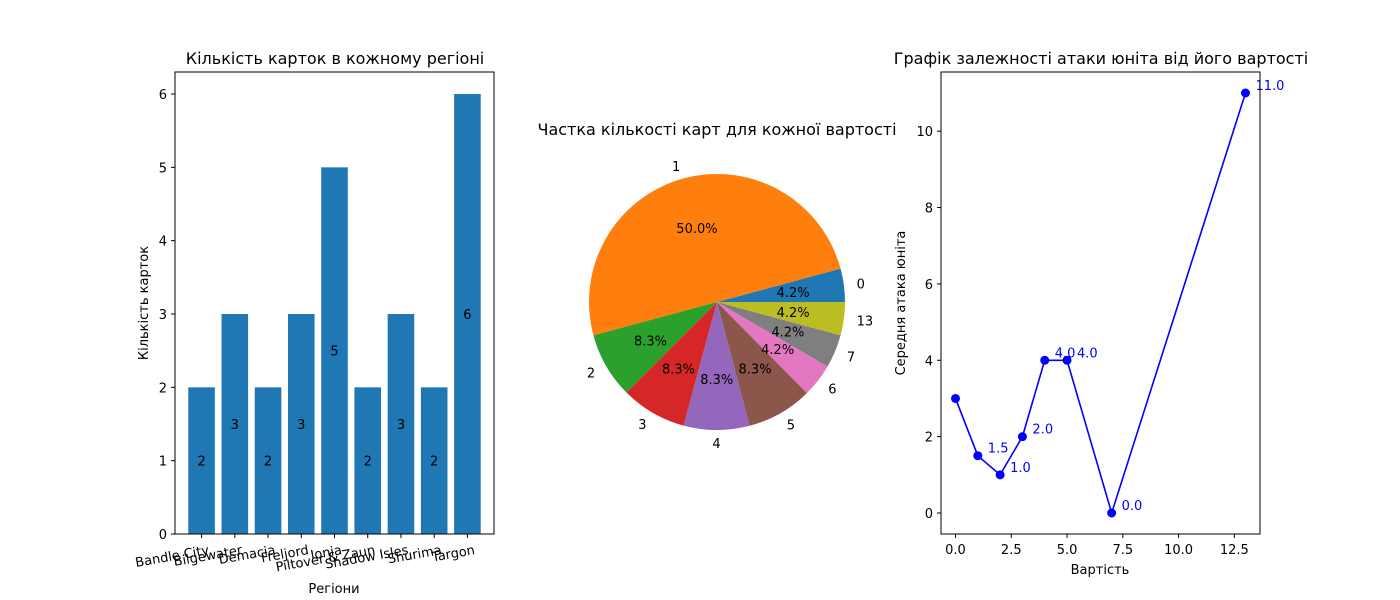 The height and width of the screenshot is (600, 1400). I want to click on point-value-label: 1.5, so click(998, 449).